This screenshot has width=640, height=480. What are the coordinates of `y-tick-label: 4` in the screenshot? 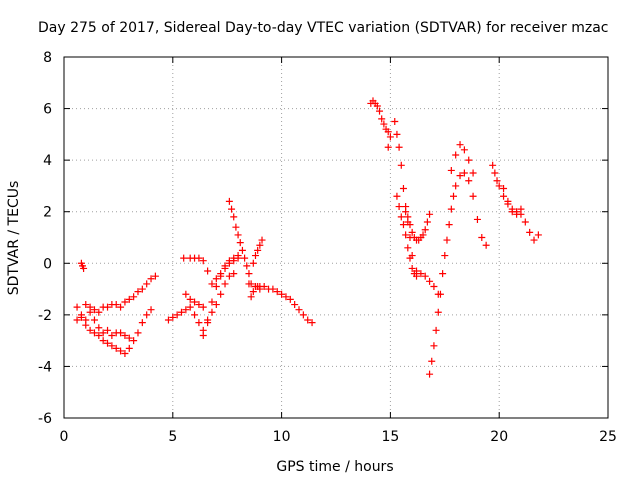 It's located at (47, 161).